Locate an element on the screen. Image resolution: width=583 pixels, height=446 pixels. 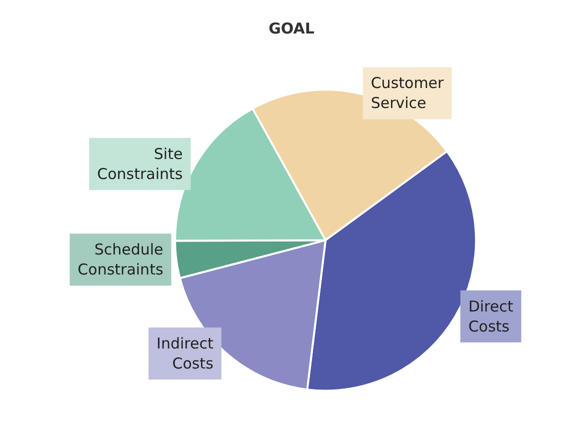
slice-label: Indirect Costs is located at coordinates (185, 353).